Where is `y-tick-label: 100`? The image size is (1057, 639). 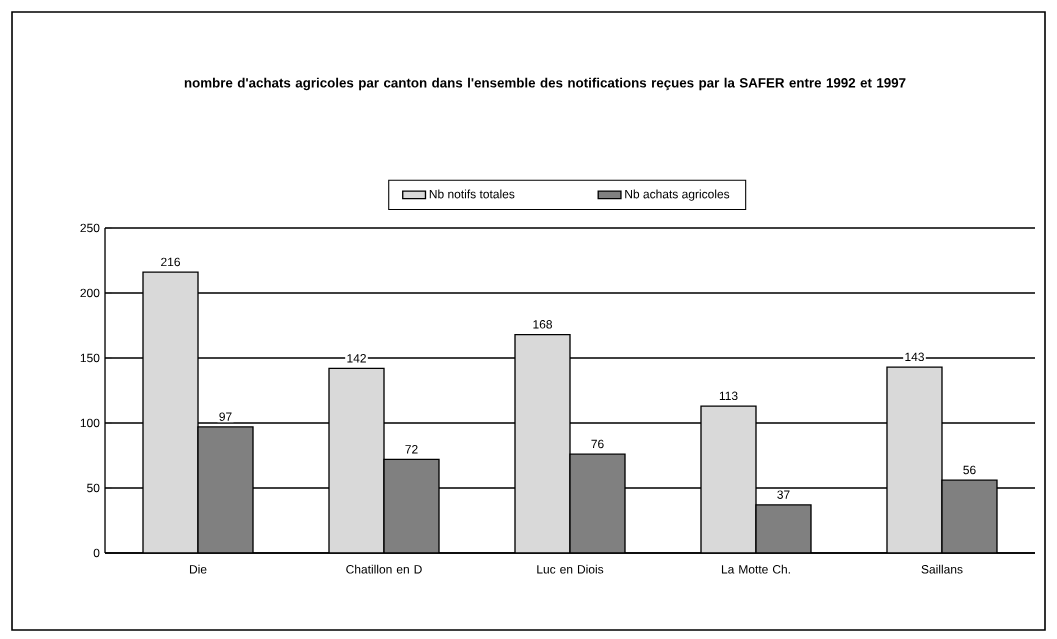 y-tick-label: 100 is located at coordinates (90, 423).